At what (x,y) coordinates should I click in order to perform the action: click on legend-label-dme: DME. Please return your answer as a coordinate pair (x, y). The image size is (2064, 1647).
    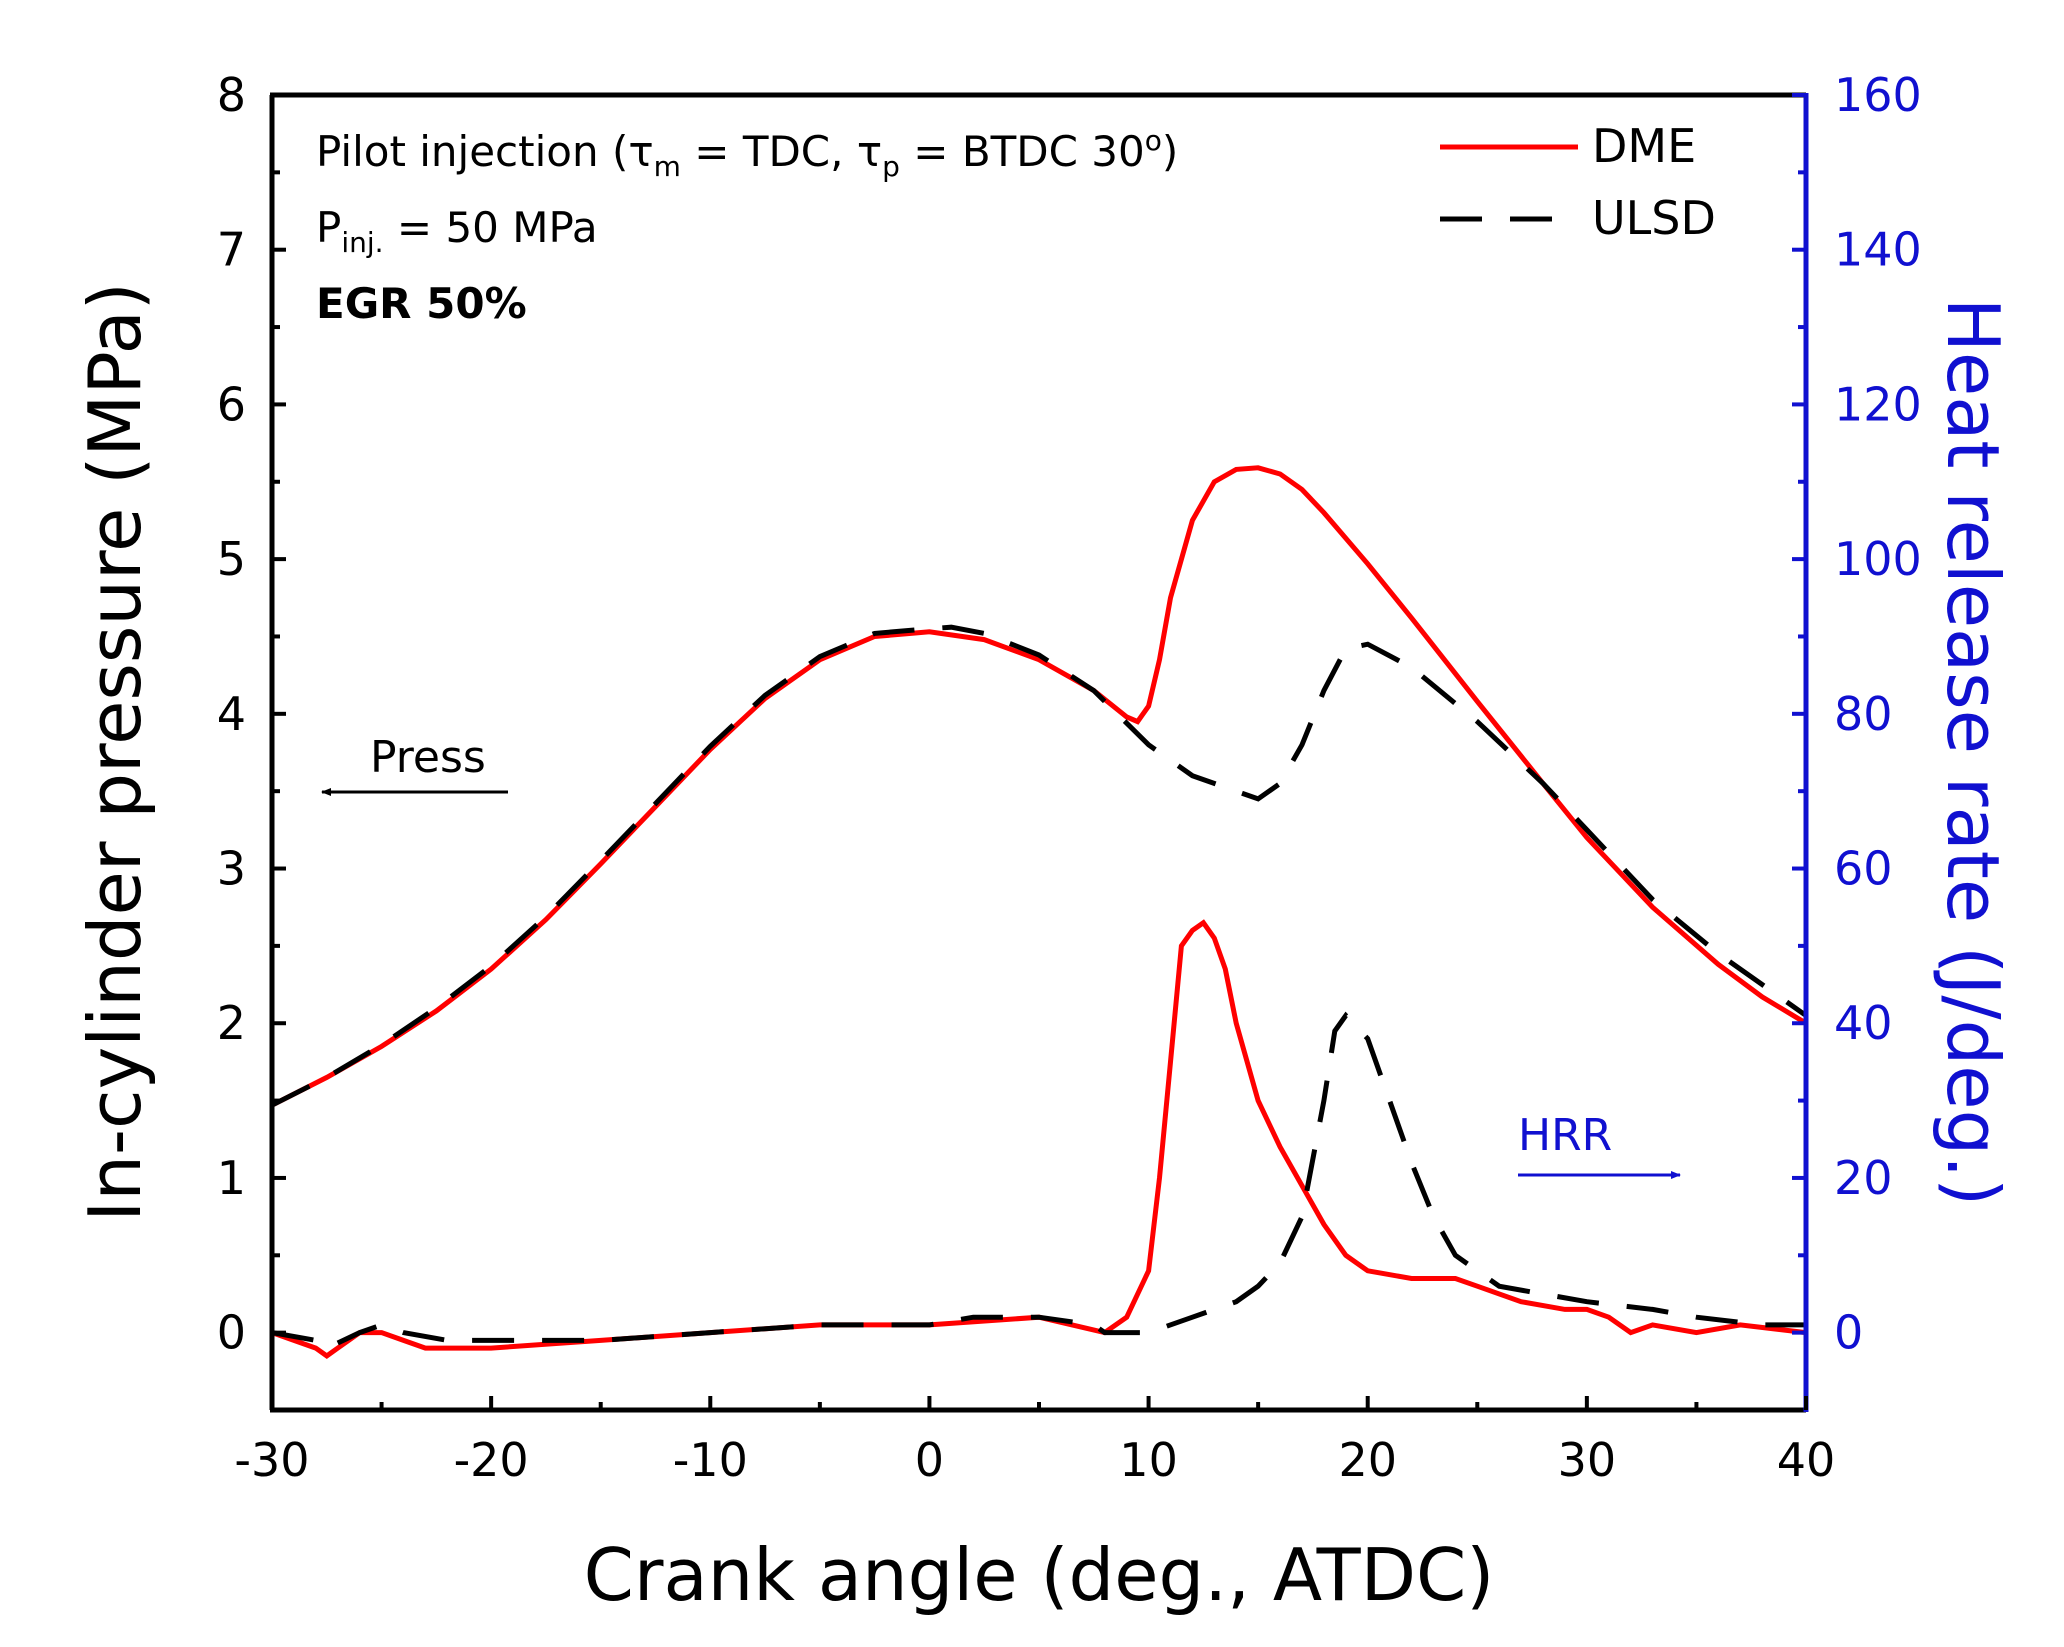
    Looking at the image, I should click on (1644, 146).